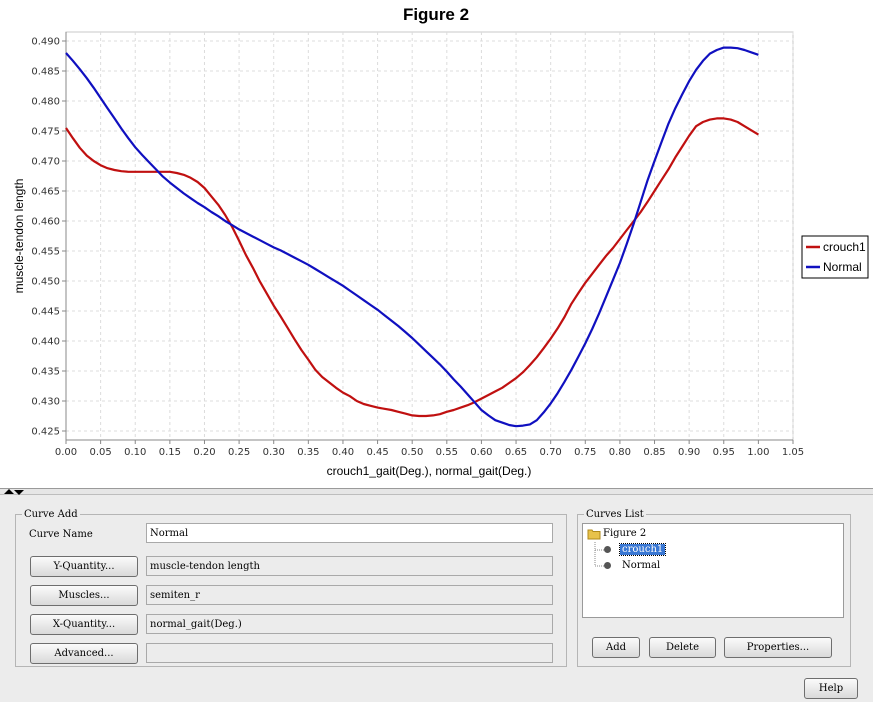  I want to click on curve-name-label: Curve Name, so click(61, 534).